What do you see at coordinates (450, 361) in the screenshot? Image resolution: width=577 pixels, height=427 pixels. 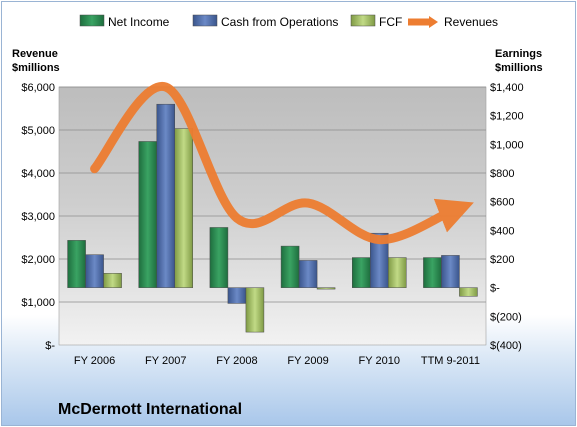 I see `x-tick-label: TTM 9-2011` at bounding box center [450, 361].